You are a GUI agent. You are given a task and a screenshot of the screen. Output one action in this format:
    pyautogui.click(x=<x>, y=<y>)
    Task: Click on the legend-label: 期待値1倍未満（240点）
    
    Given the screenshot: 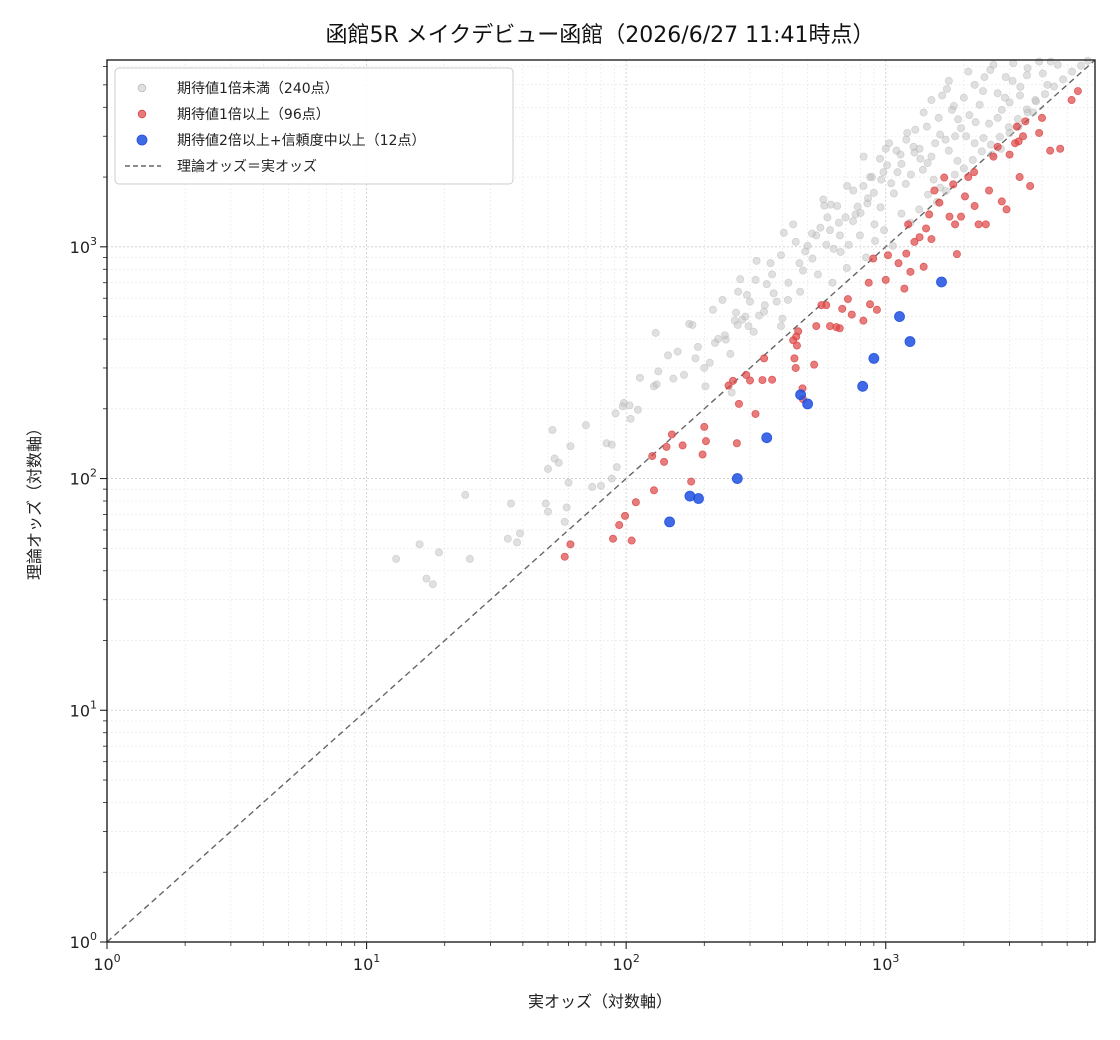 What is the action you would take?
    pyautogui.click(x=258, y=89)
    